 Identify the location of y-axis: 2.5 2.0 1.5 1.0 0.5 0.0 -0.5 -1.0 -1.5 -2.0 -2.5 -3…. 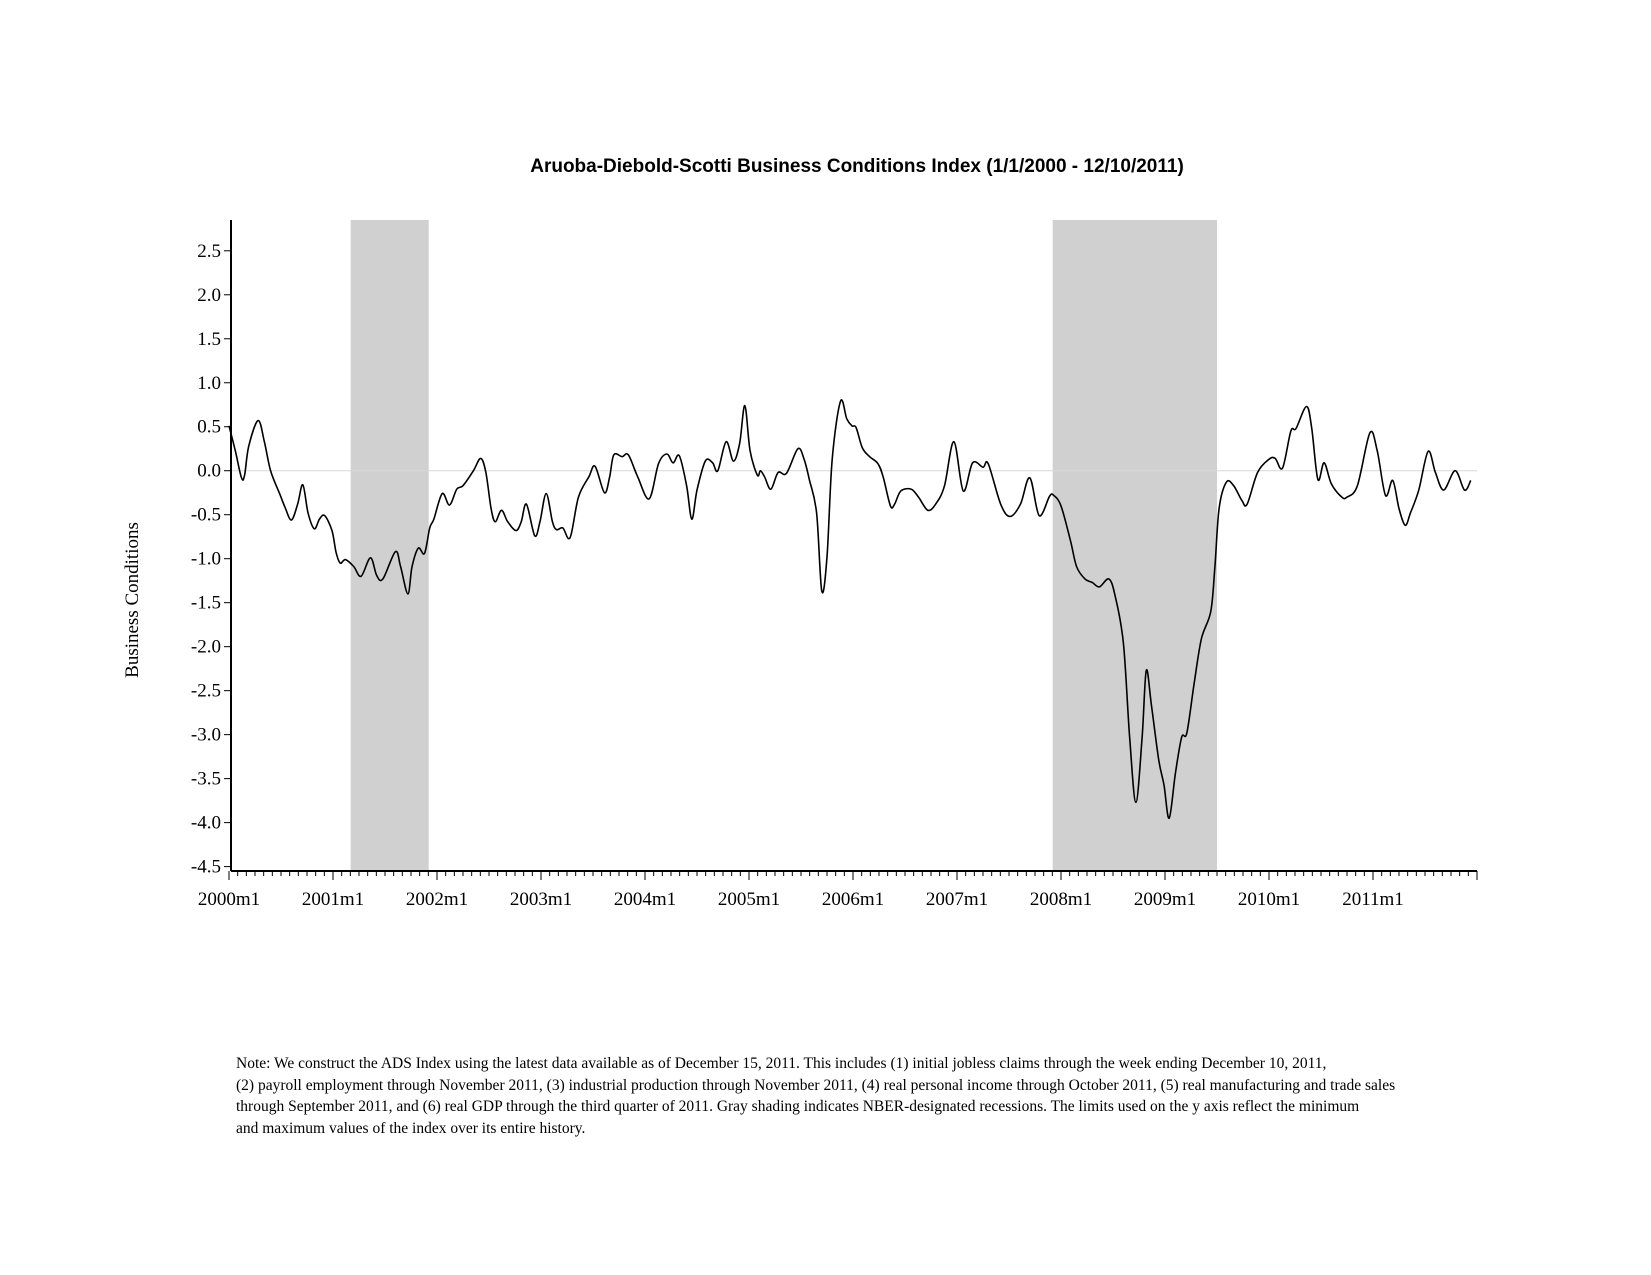
(211, 549).